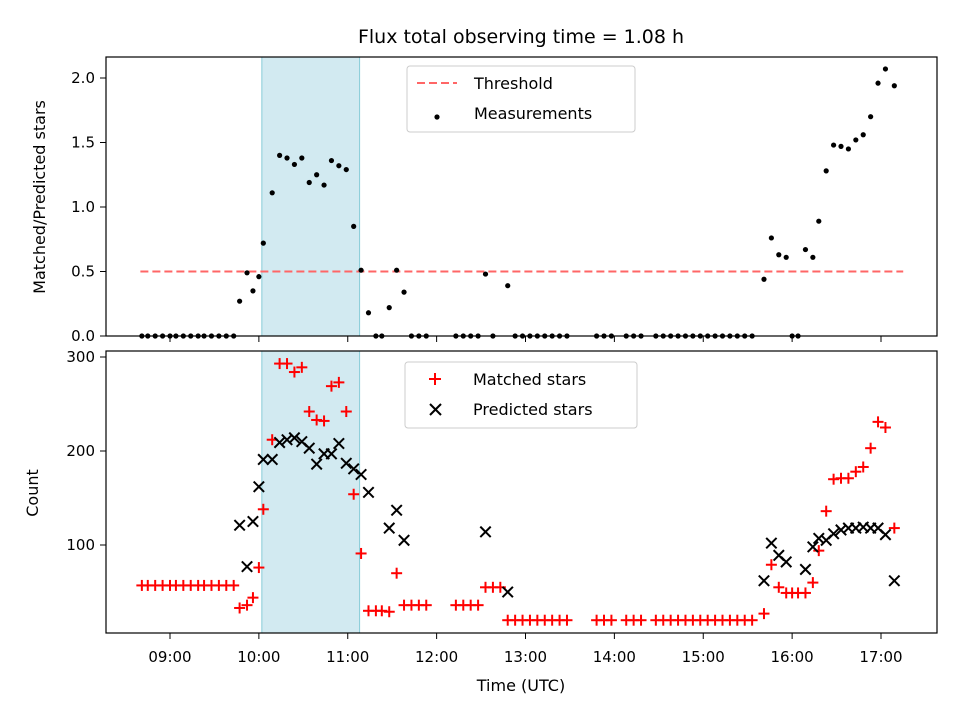 Image resolution: width=960 pixels, height=720 pixels. What do you see at coordinates (39, 197) in the screenshot?
I see `top-y-axis-label: Matched/Predicted stars` at bounding box center [39, 197].